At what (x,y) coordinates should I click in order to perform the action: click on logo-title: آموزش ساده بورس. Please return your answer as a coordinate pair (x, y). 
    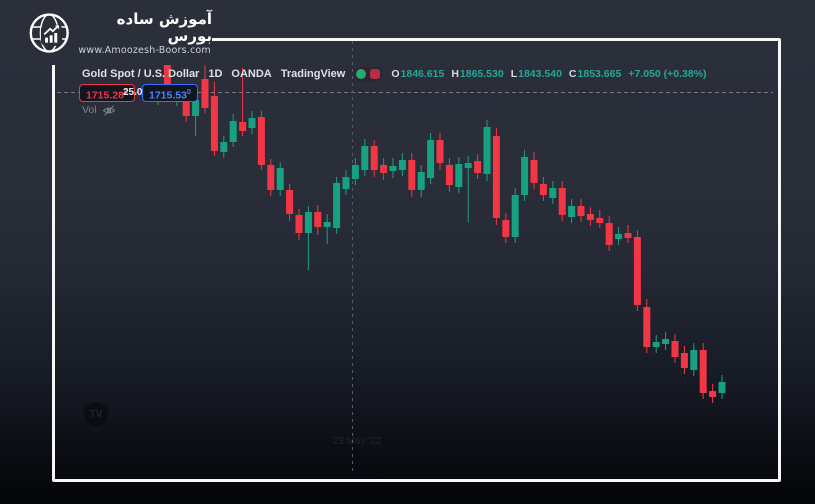
    Looking at the image, I should click on (164, 27).